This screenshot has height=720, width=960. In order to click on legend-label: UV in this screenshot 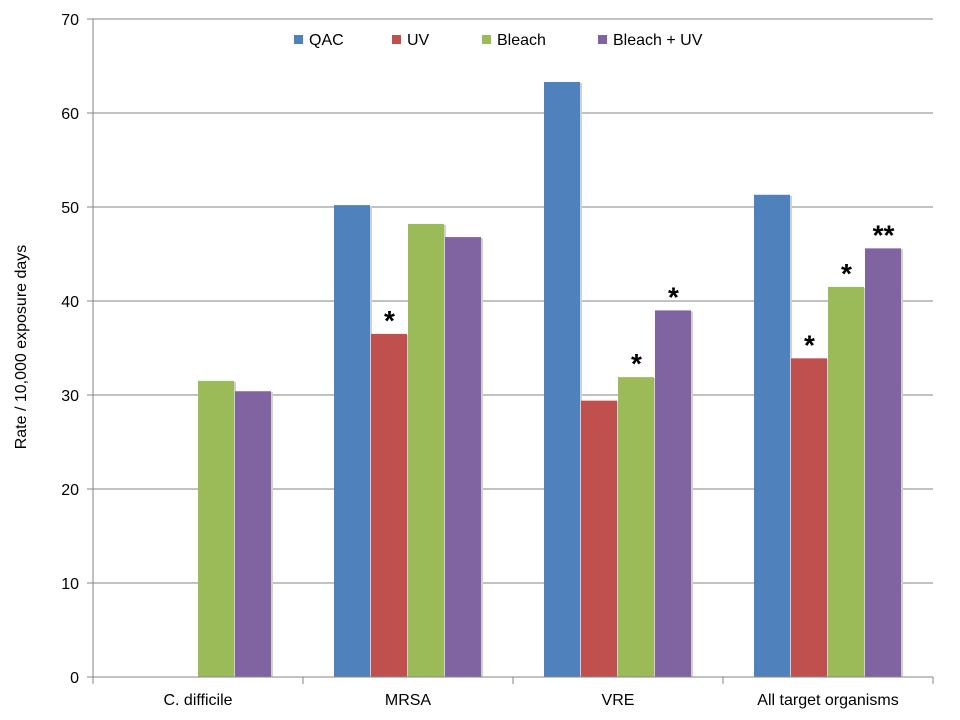, I will do `click(418, 40)`.